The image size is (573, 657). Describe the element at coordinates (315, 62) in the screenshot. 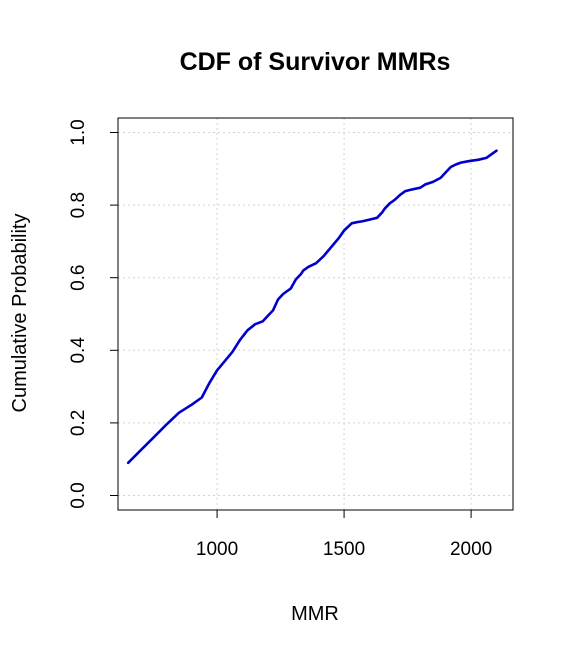

I see `chart-title: CDF of Survivor MMRs` at that location.